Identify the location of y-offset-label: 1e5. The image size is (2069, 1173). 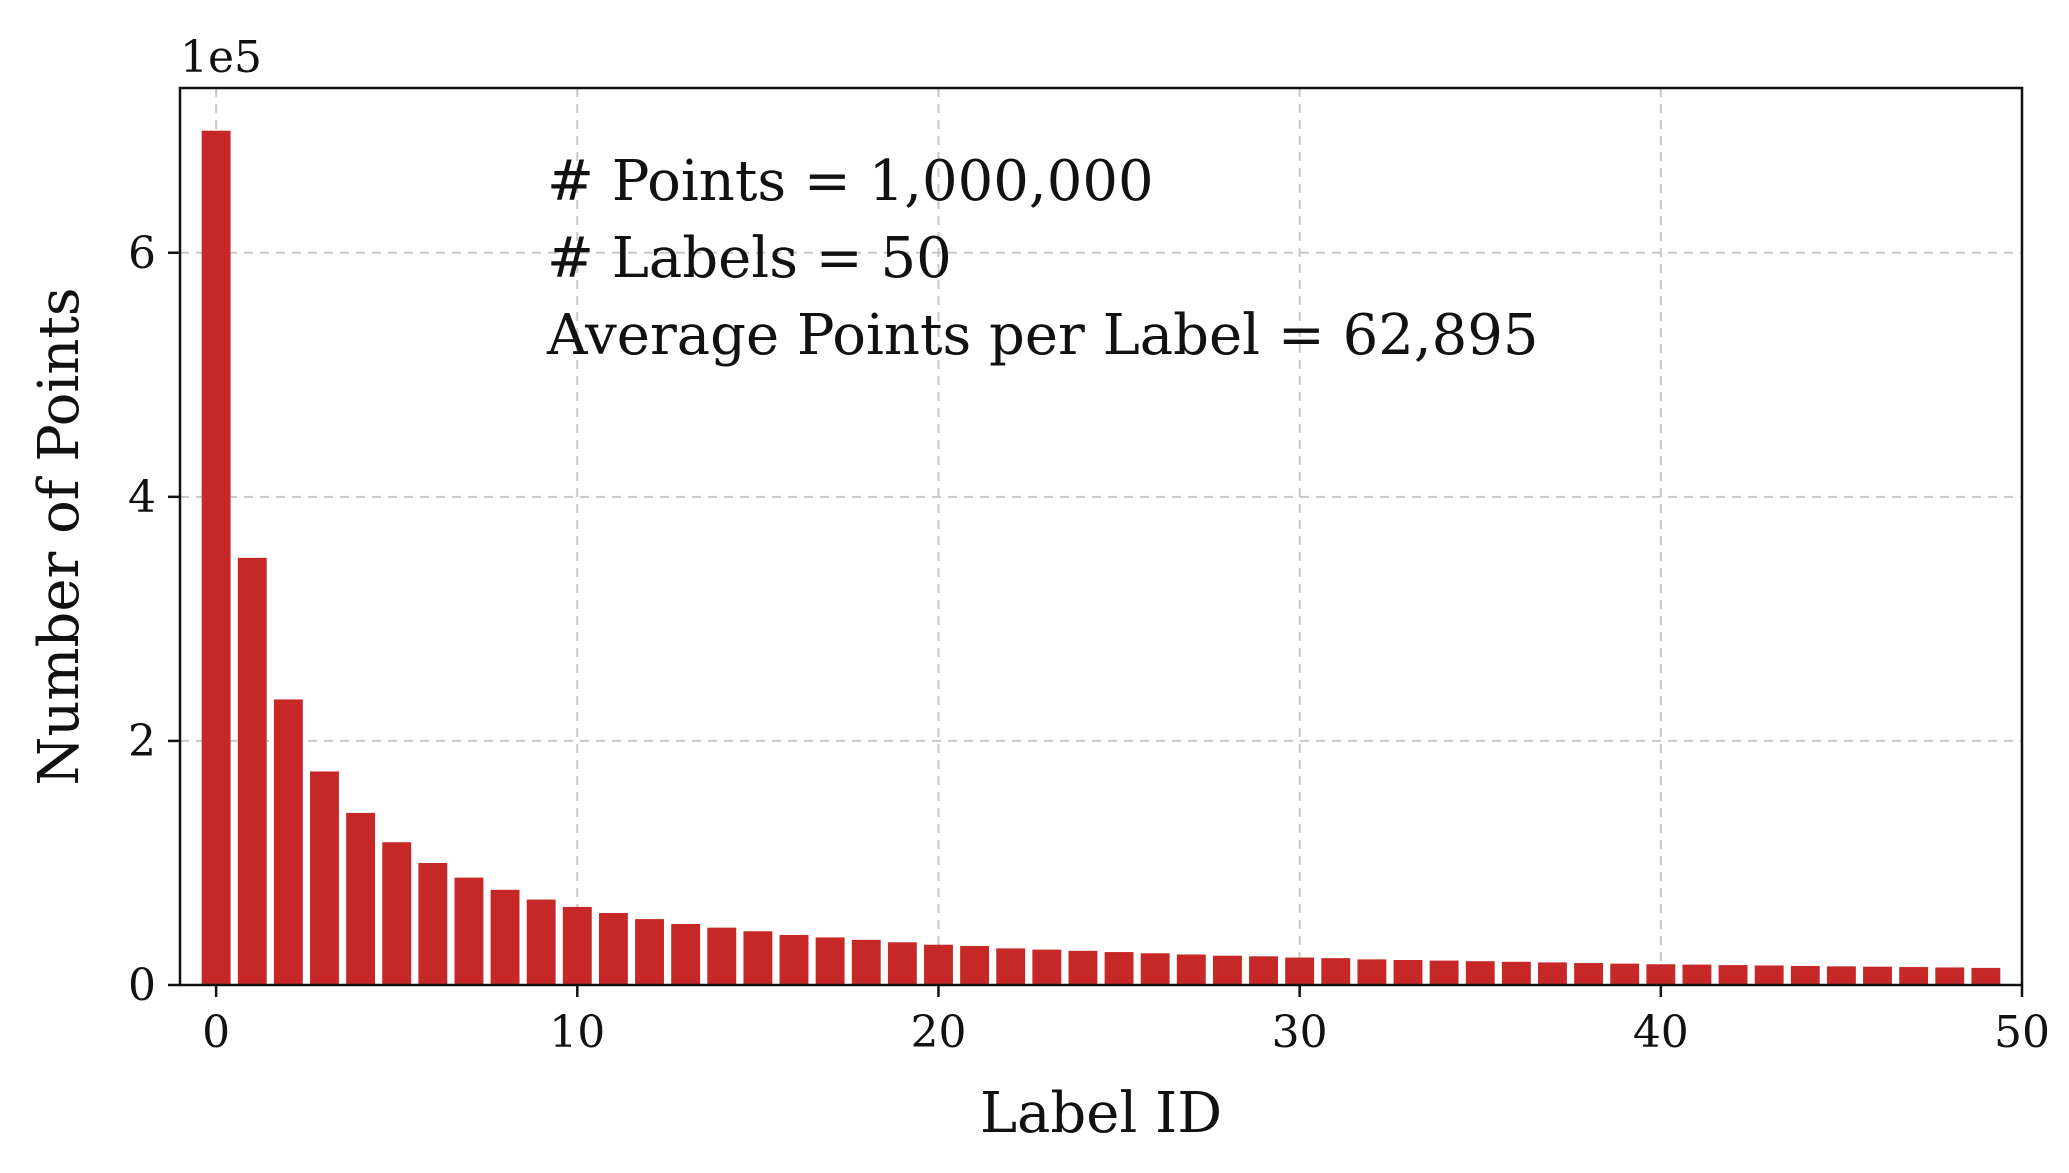
(221, 57).